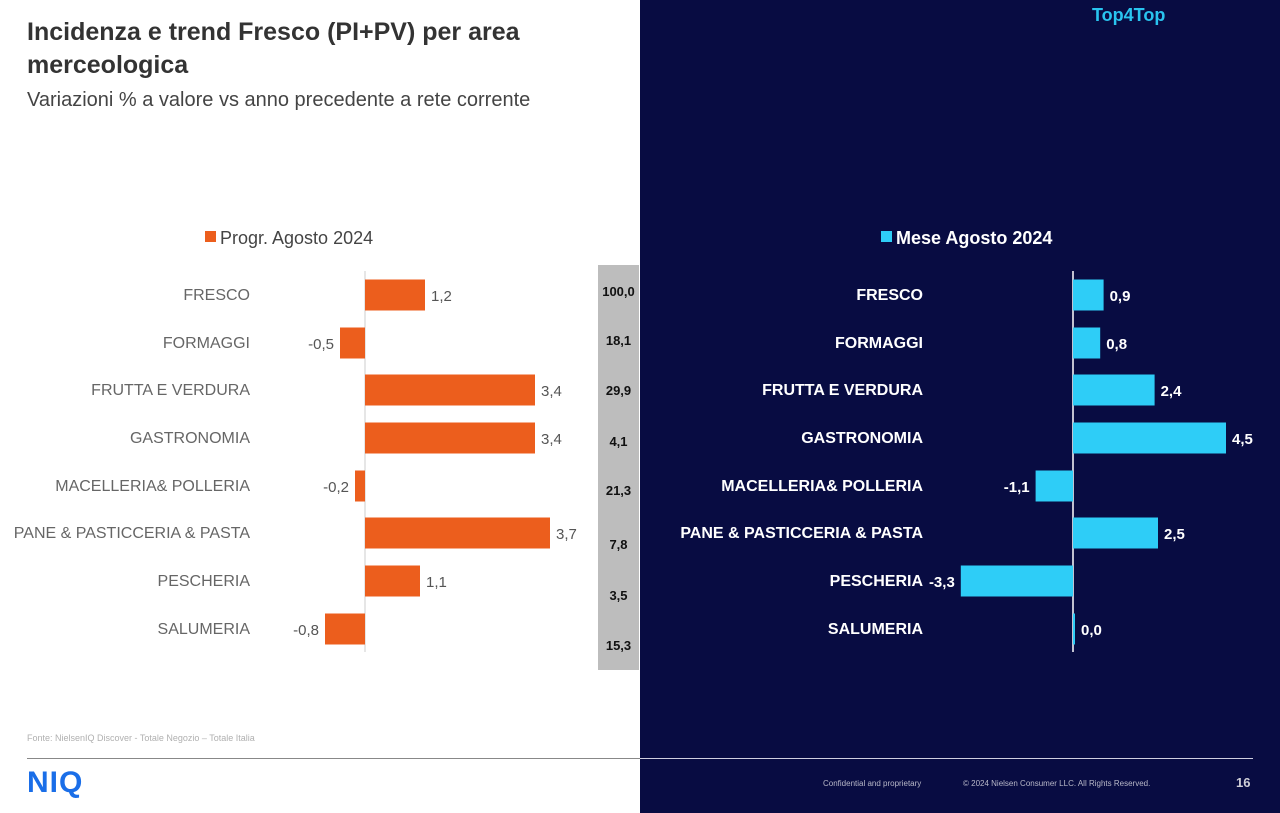  Describe the element at coordinates (618, 595) in the screenshot. I see `share-value: 3,5` at that location.